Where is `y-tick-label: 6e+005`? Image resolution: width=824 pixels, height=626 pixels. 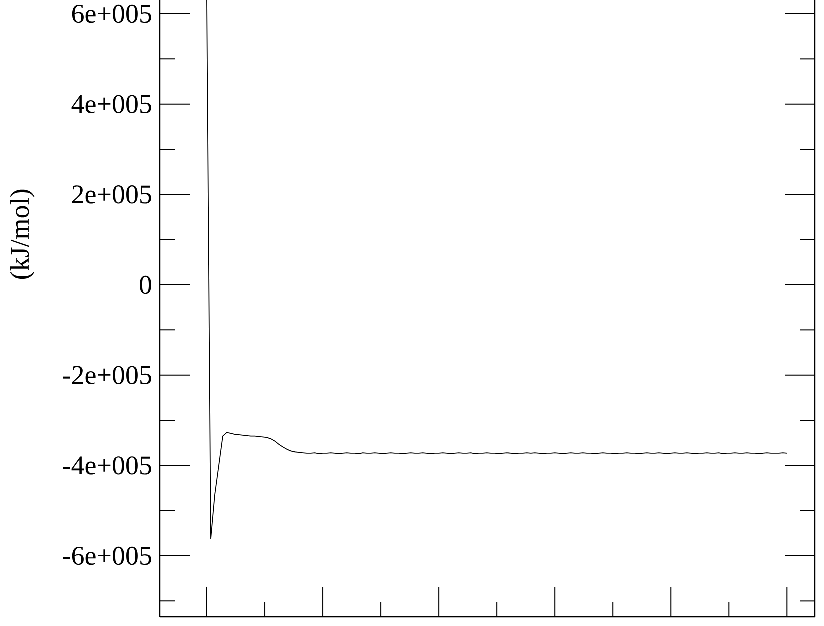
y-tick-label: 6e+005 is located at coordinates (112, 14).